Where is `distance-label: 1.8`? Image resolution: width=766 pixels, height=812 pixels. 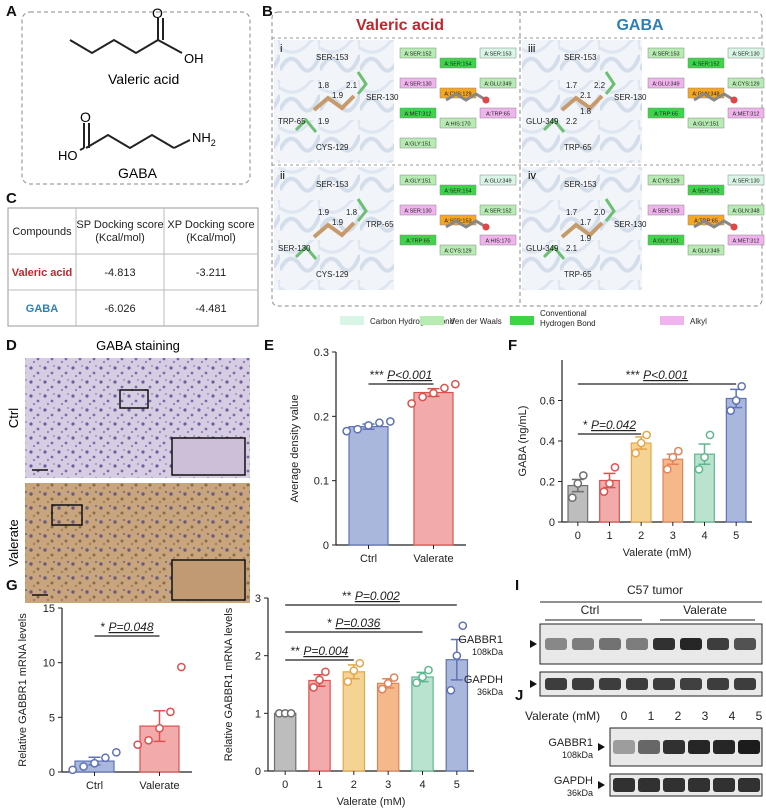
distance-label: 1.8 is located at coordinates (586, 111).